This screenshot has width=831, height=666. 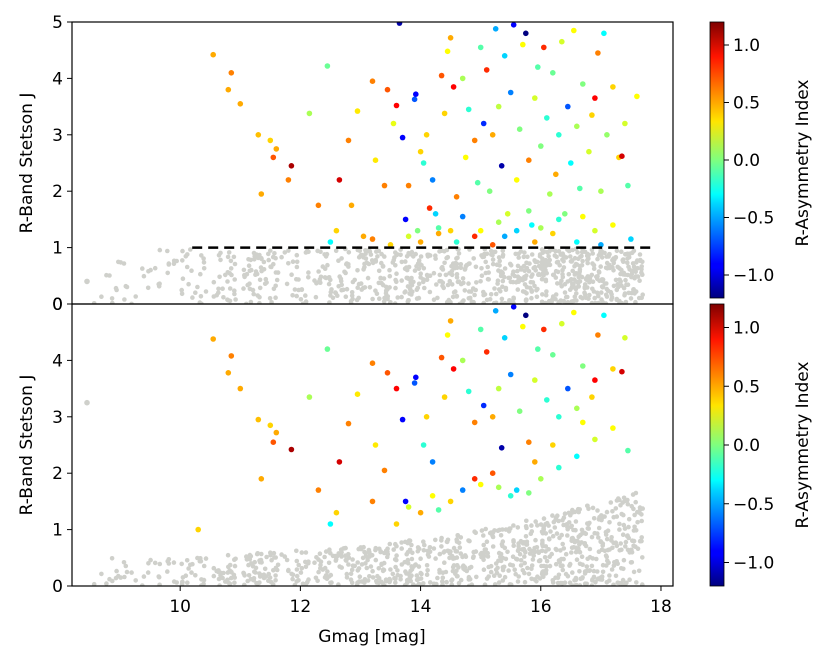 What do you see at coordinates (753, 276) in the screenshot?
I see `colorbar-tick-label: −1.0` at bounding box center [753, 276].